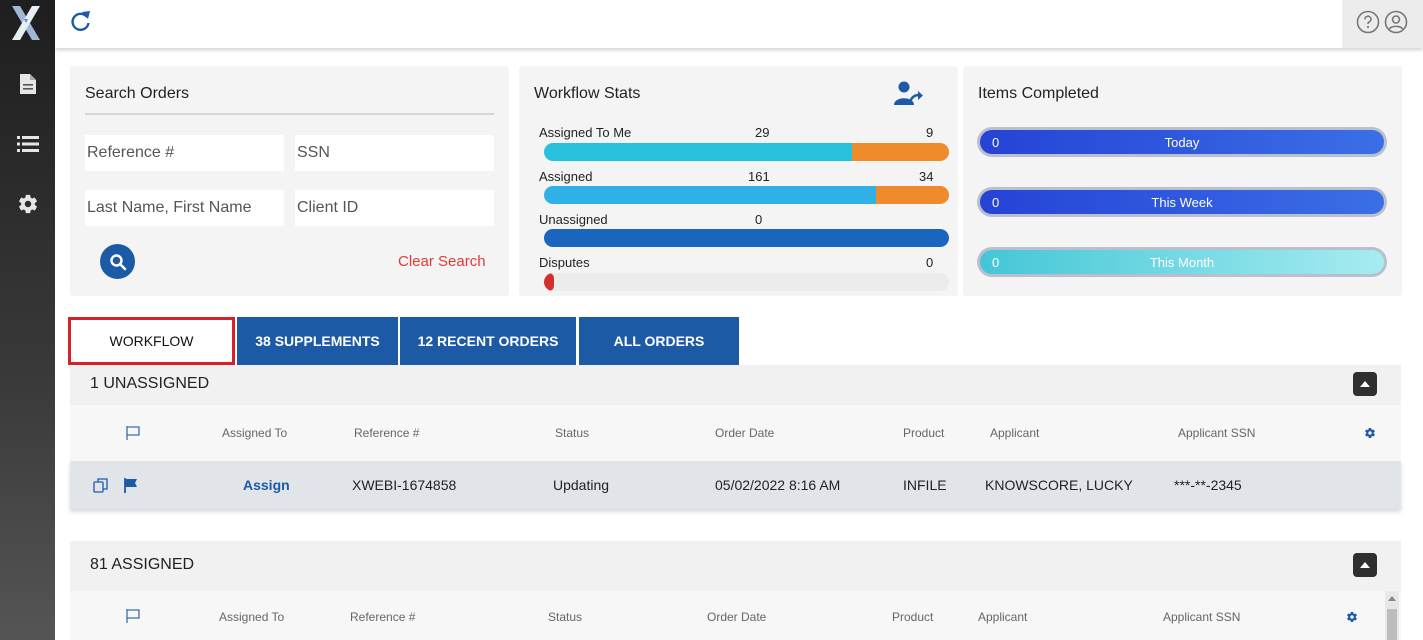 This screenshot has width=1423, height=640. Describe the element at coordinates (930, 262) in the screenshot. I see `stat-value-secondary: 0` at that location.